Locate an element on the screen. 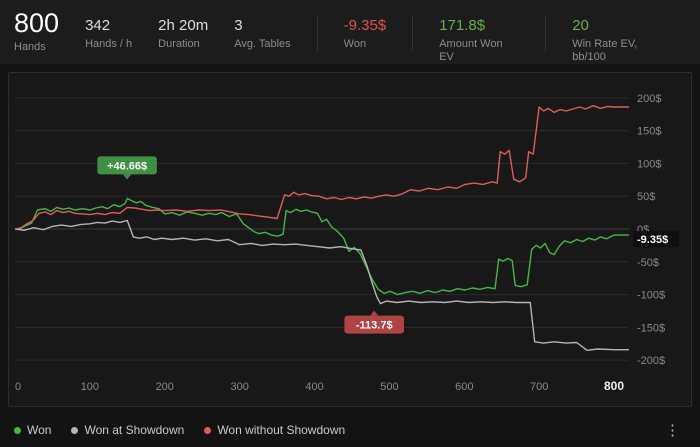 The height and width of the screenshot is (447, 700). svg-text: -9.35$ is located at coordinates (652, 240).